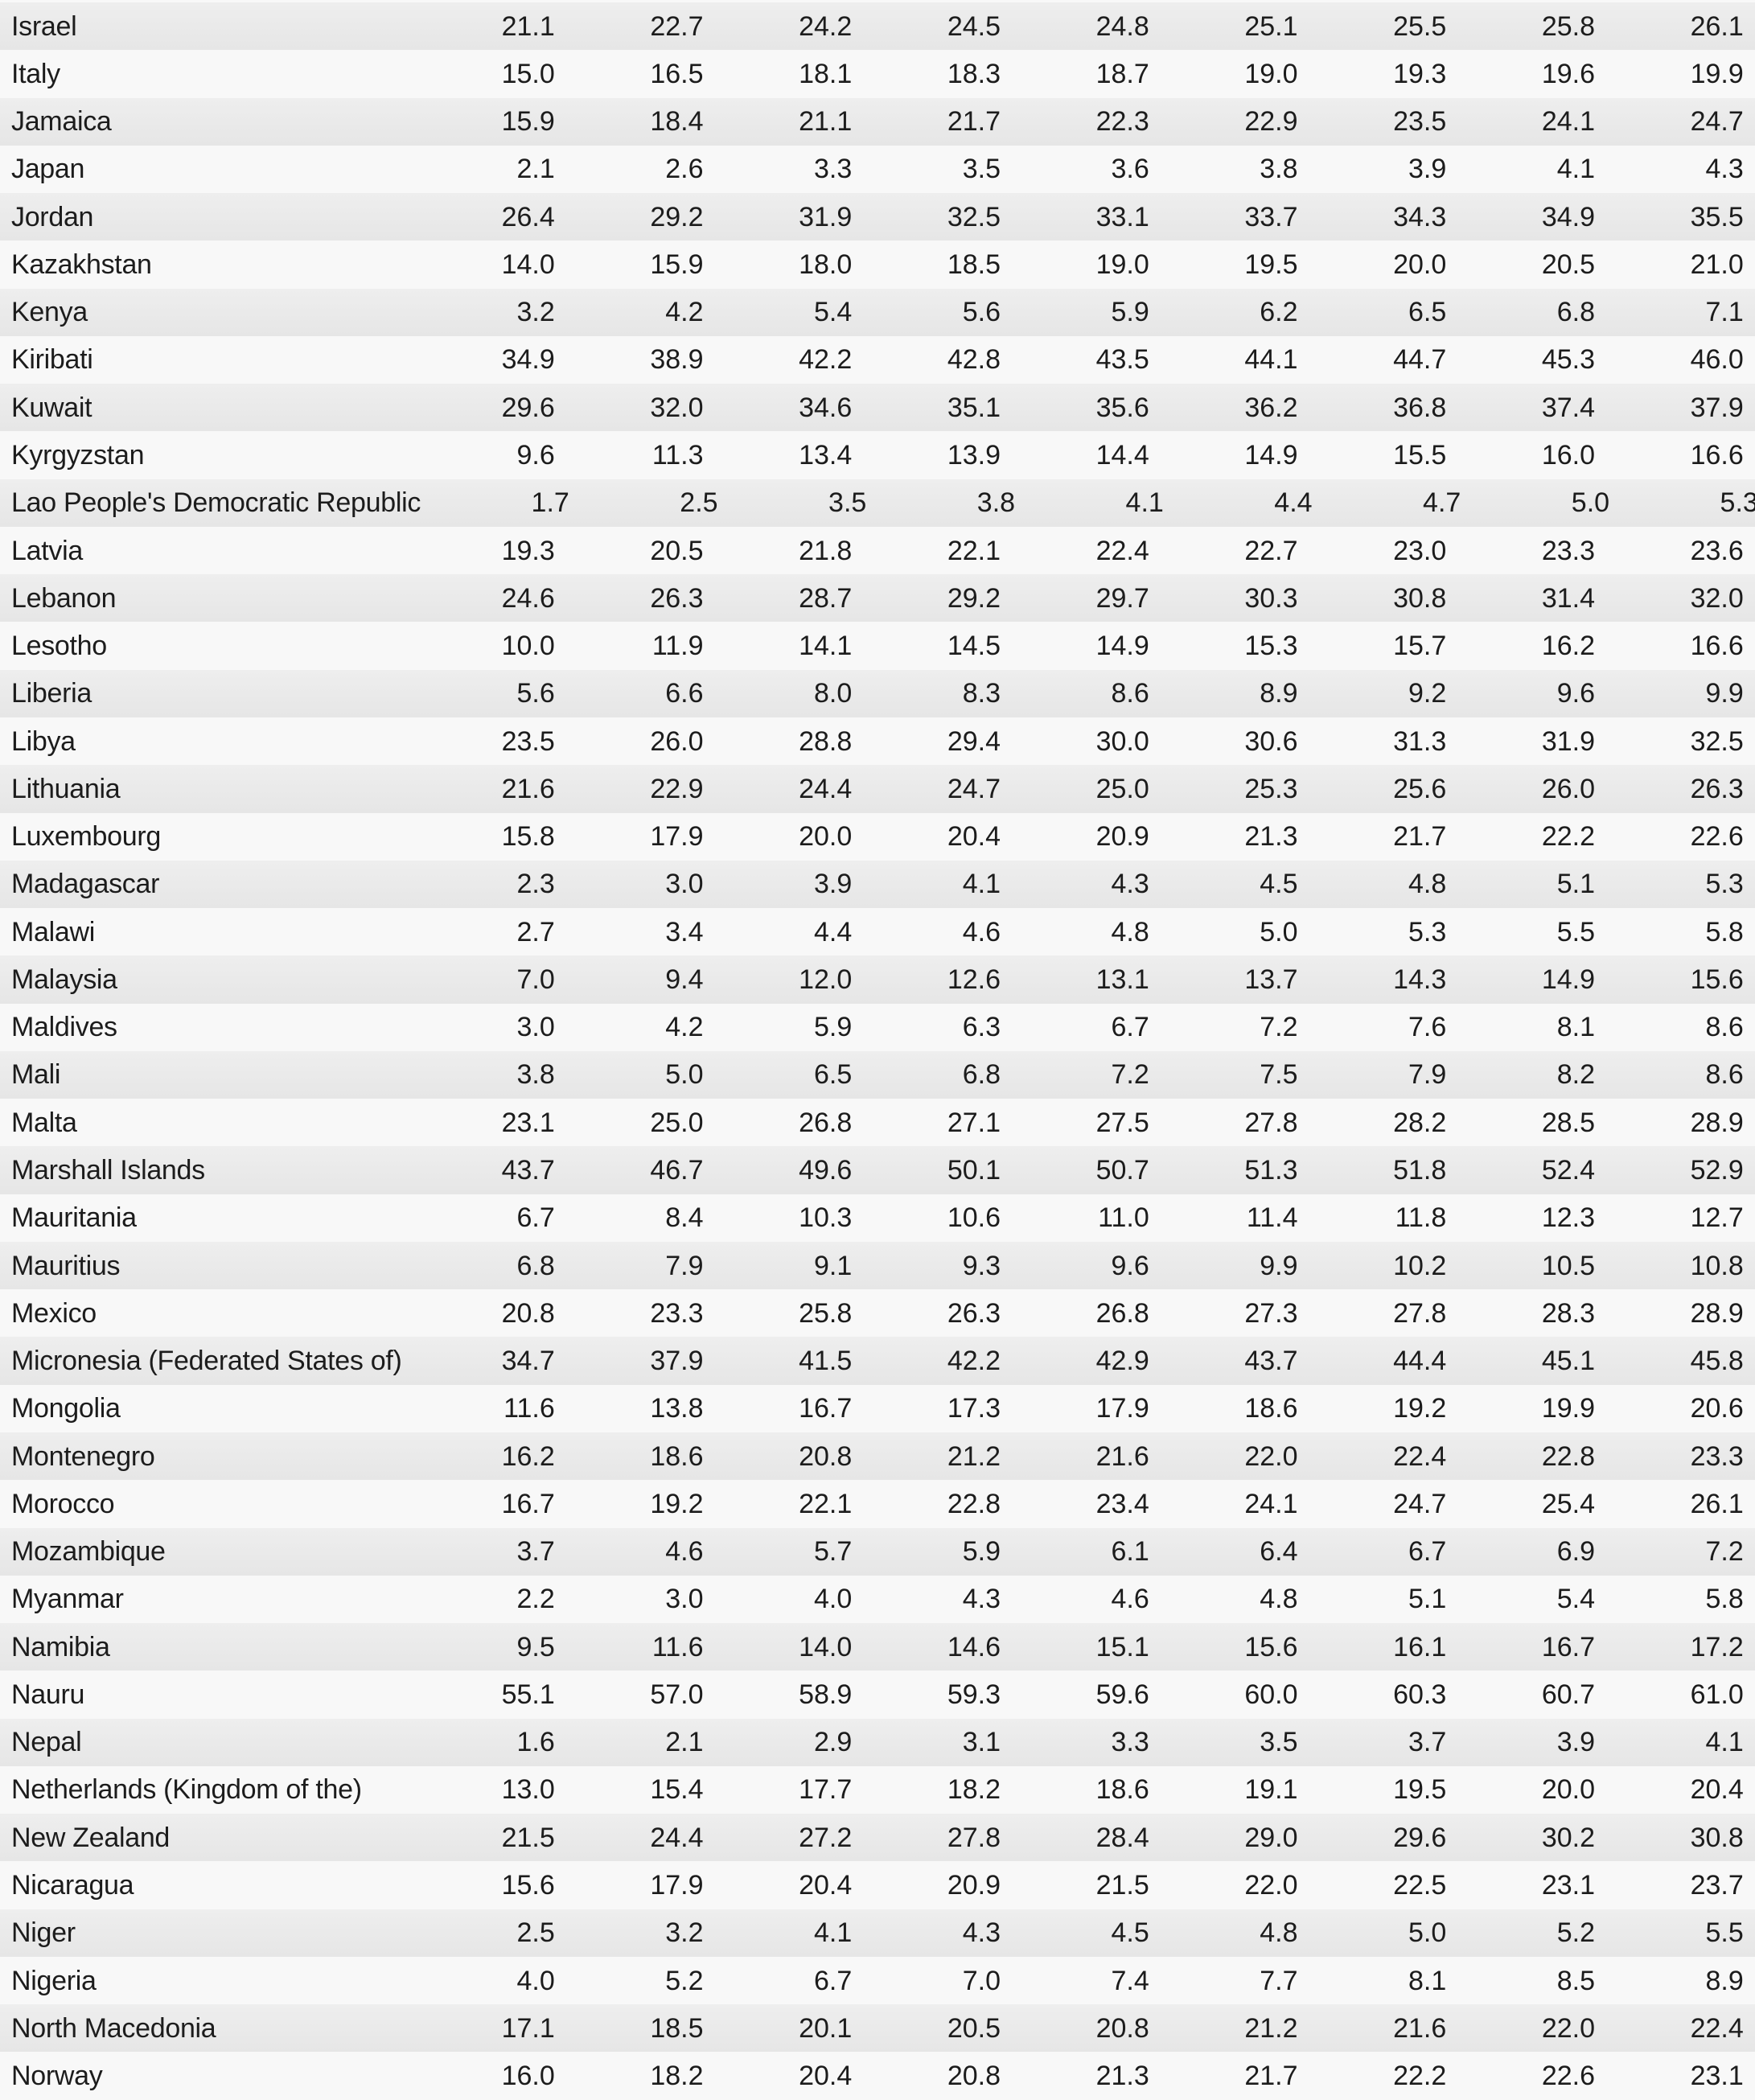 The image size is (1755, 2100). What do you see at coordinates (1420, 788) in the screenshot?
I see `value-cell: 25.6` at bounding box center [1420, 788].